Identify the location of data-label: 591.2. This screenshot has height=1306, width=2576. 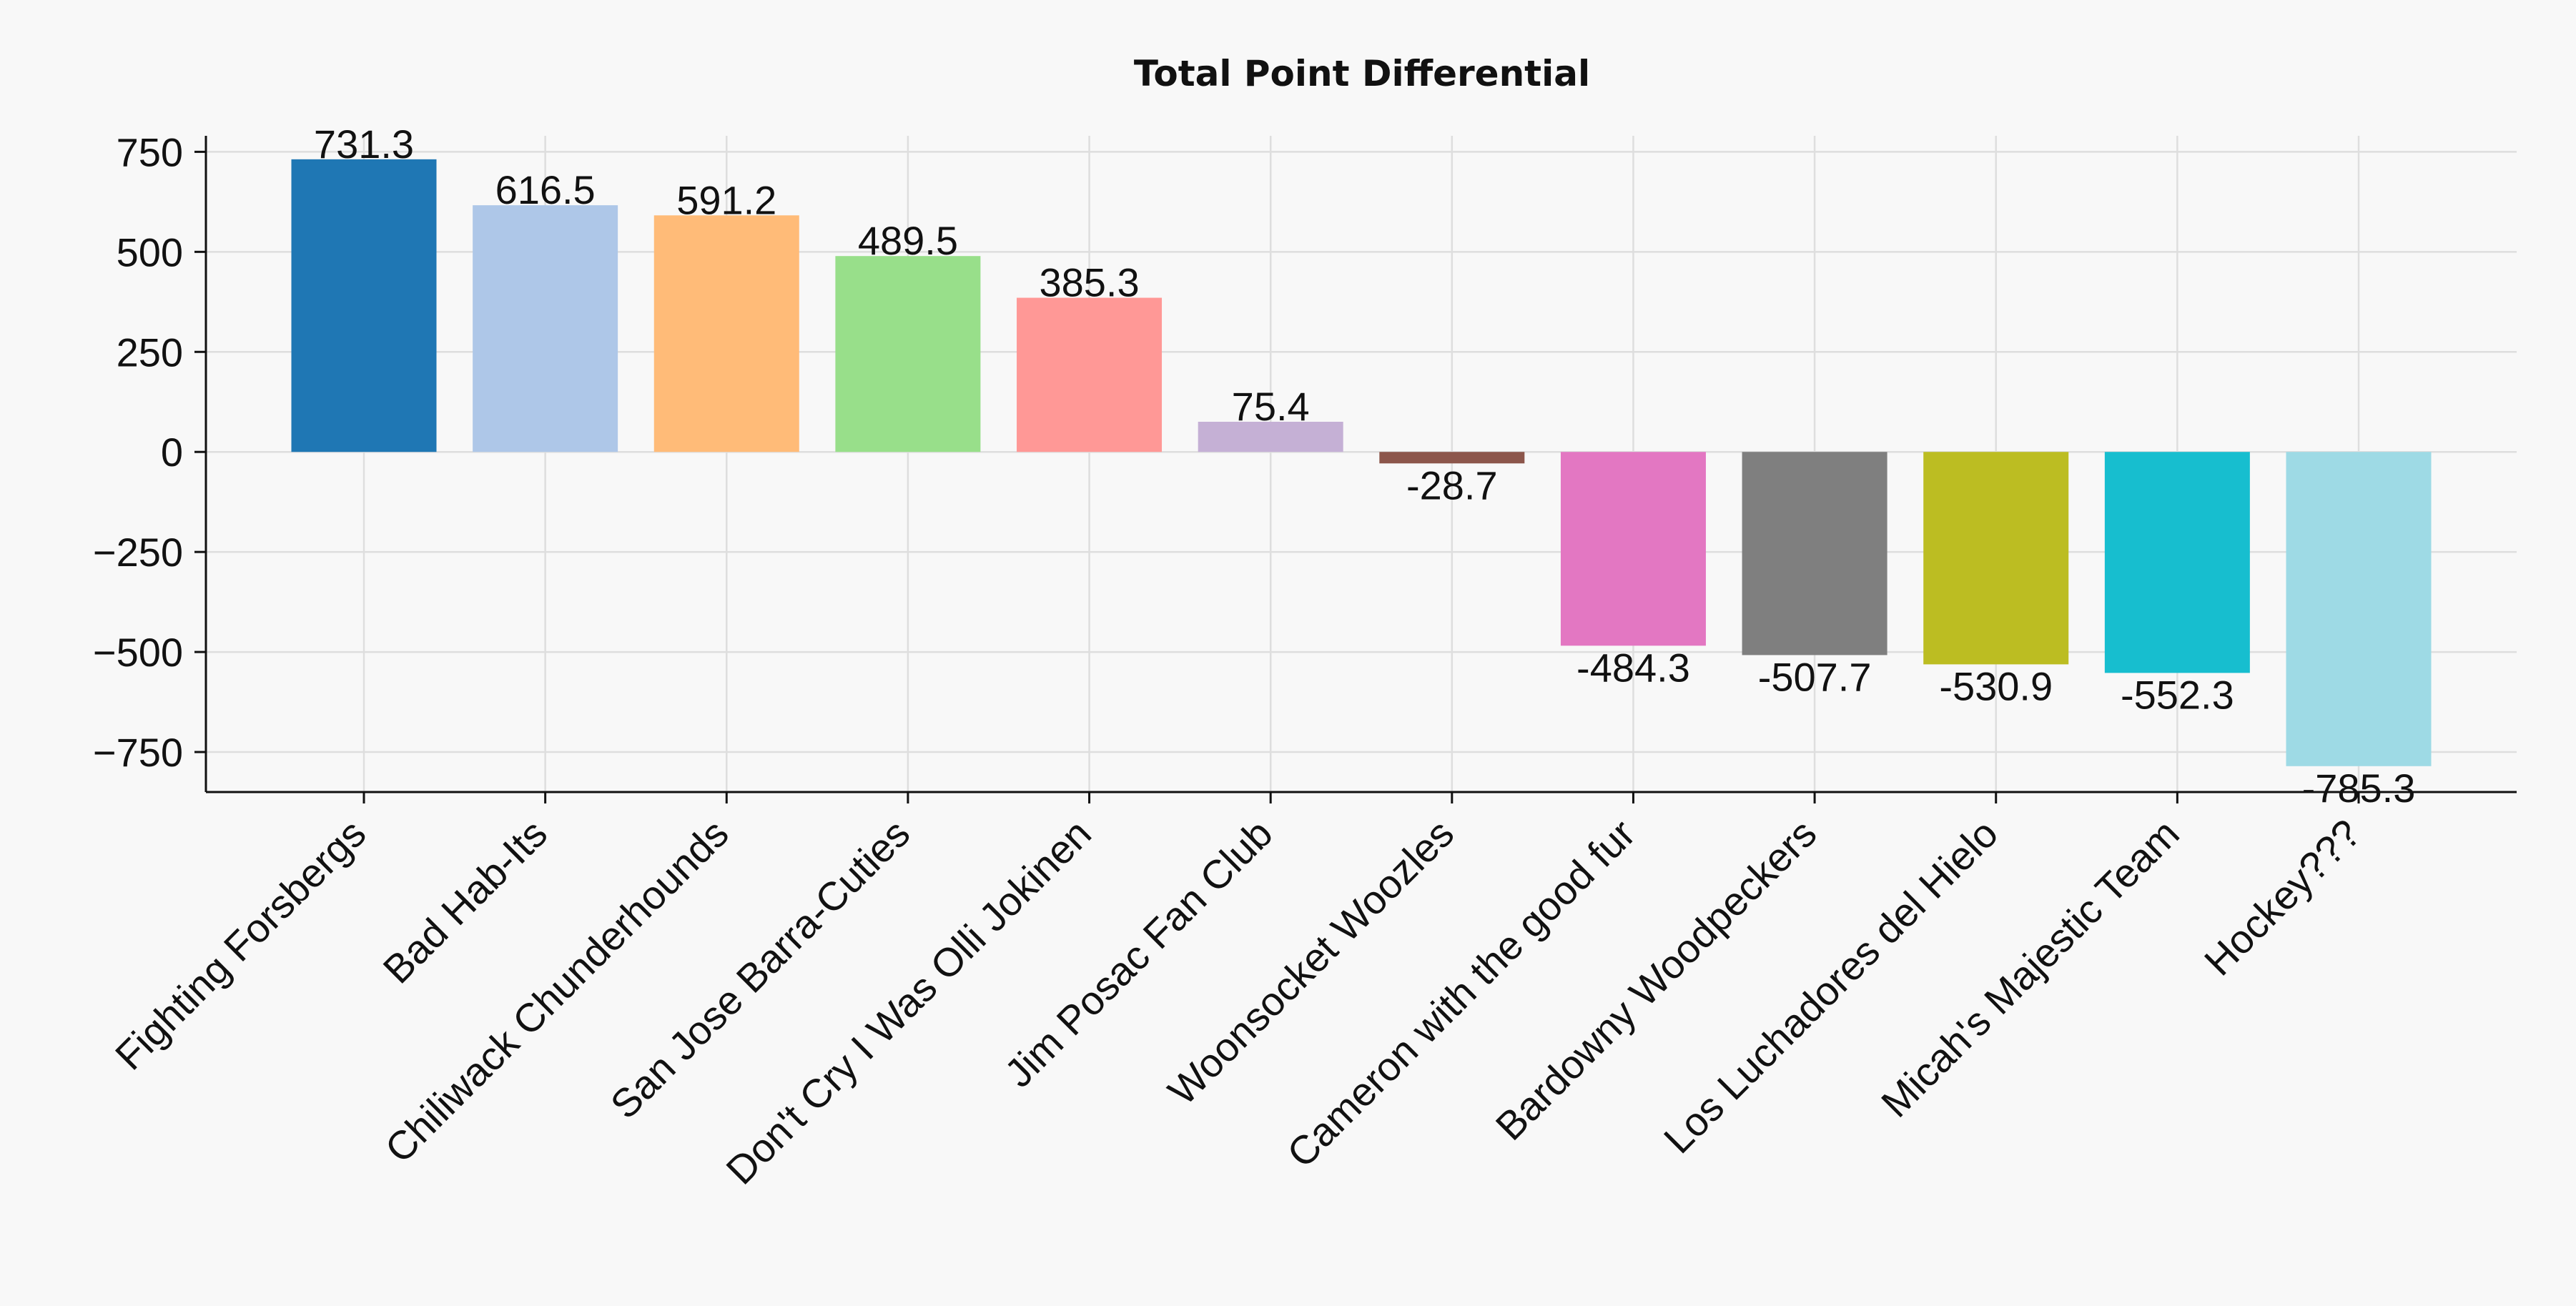
(726, 199).